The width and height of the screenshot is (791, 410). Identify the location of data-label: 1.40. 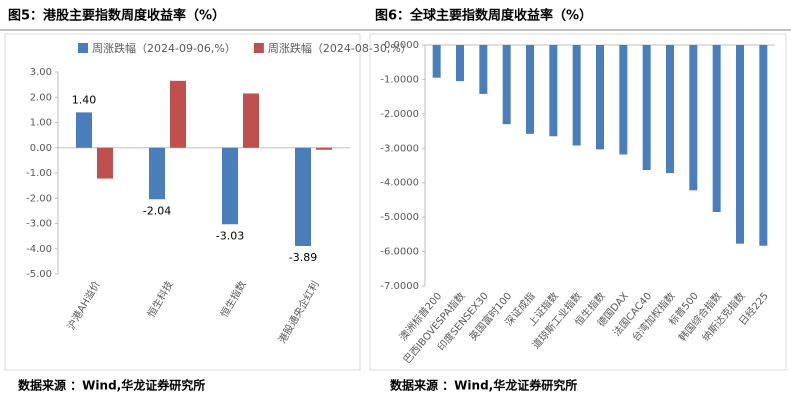
(84, 99).